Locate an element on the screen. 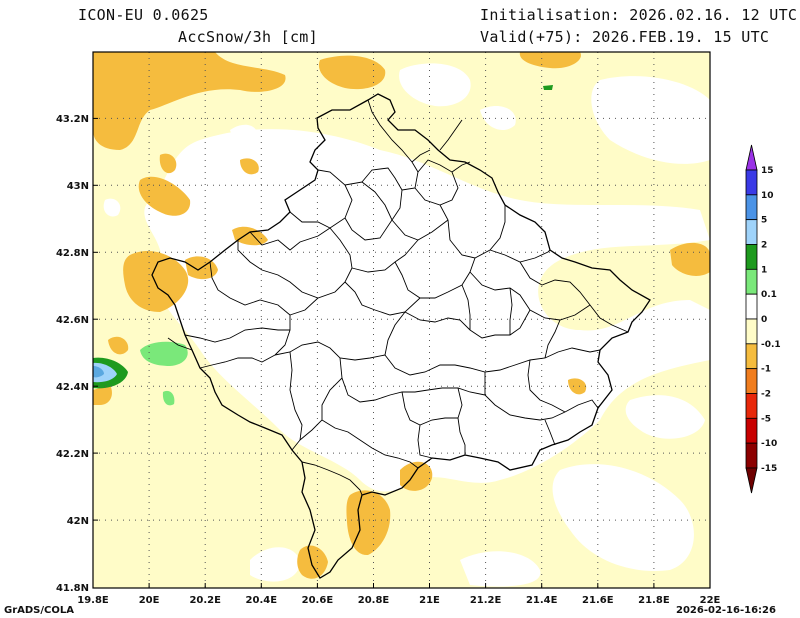 The height and width of the screenshot is (618, 800). valid-time: Valid(+75): 2026.FEB.19. 15 UTC is located at coordinates (625, 37).